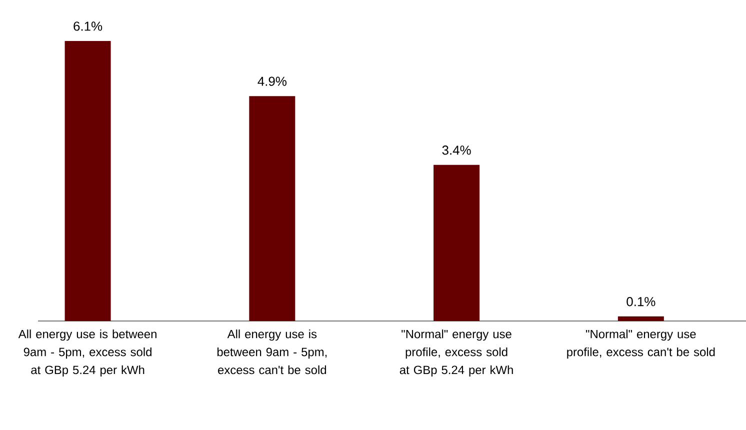 The width and height of the screenshot is (746, 430). I want to click on x-tick-label: "Normal" energy use profile, excess sold at GBp 5.24 per kWh, so click(456, 353).